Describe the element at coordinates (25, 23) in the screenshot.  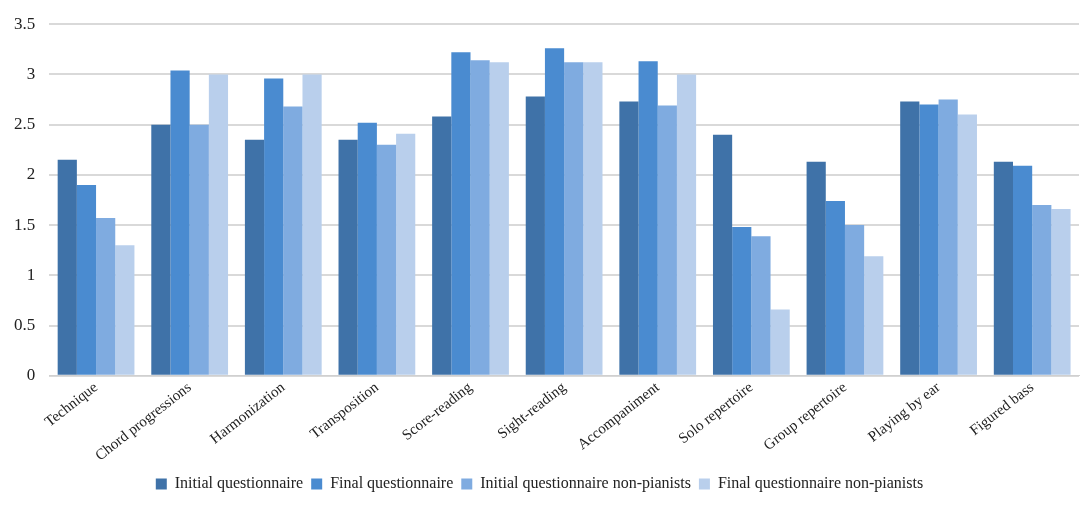
I see `y-tick-label: 3.5` at that location.